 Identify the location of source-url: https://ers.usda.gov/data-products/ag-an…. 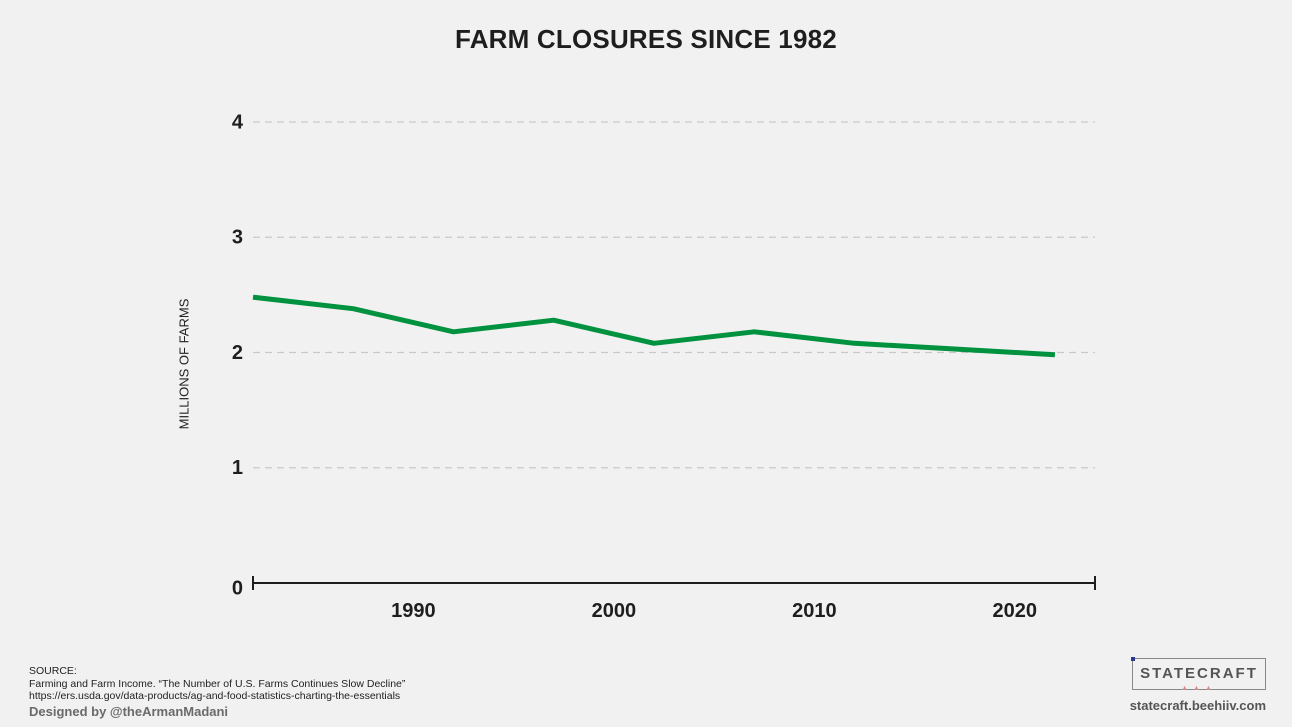
(215, 696).